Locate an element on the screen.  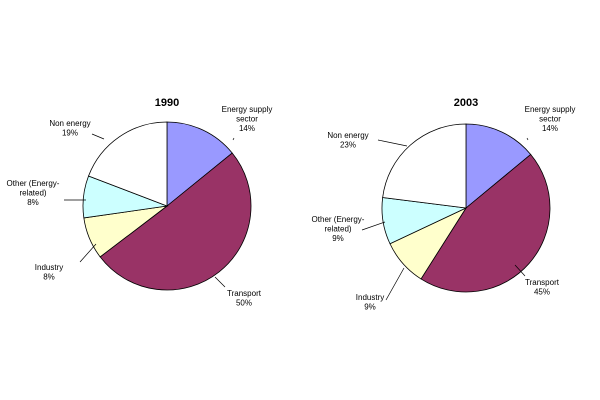
slice-label-2003-1: Transport 45% is located at coordinates (542, 287).